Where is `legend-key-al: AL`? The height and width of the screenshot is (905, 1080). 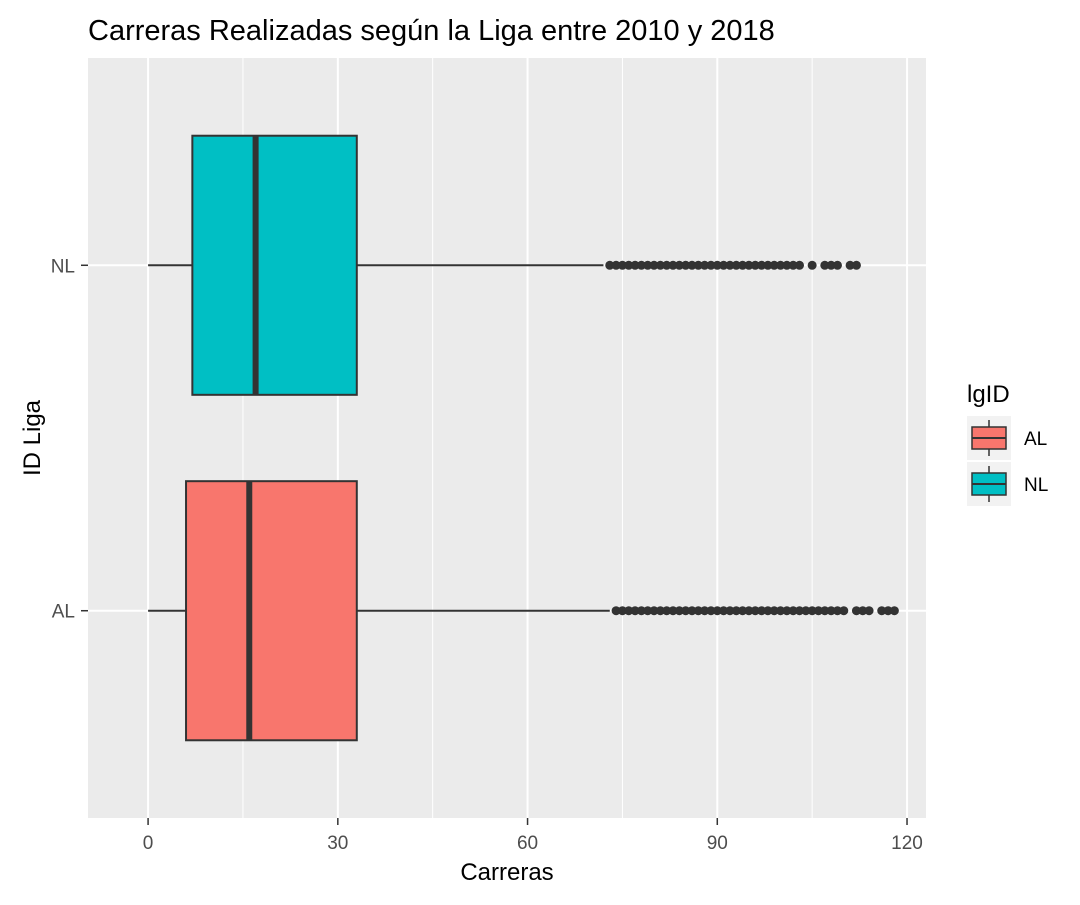
legend-key-al: AL is located at coordinates (1007, 438).